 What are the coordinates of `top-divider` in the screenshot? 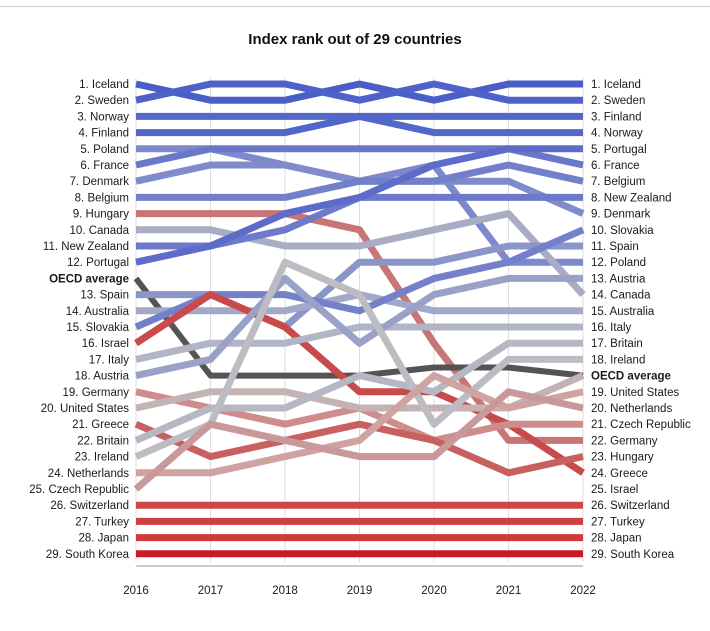 It's located at (355, 6).